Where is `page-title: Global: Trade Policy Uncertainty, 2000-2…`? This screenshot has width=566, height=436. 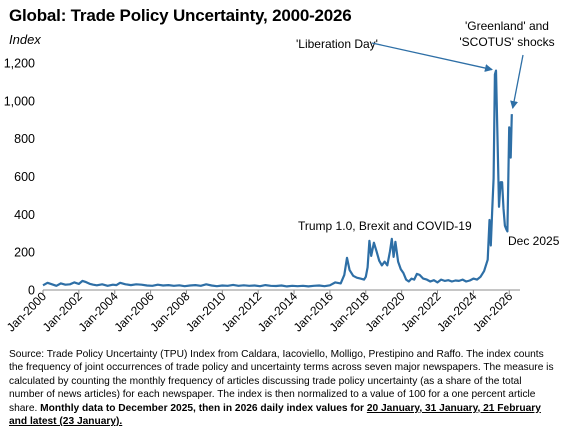 page-title: Global: Trade Policy Uncertainty, 2000-2… is located at coordinates (180, 15).